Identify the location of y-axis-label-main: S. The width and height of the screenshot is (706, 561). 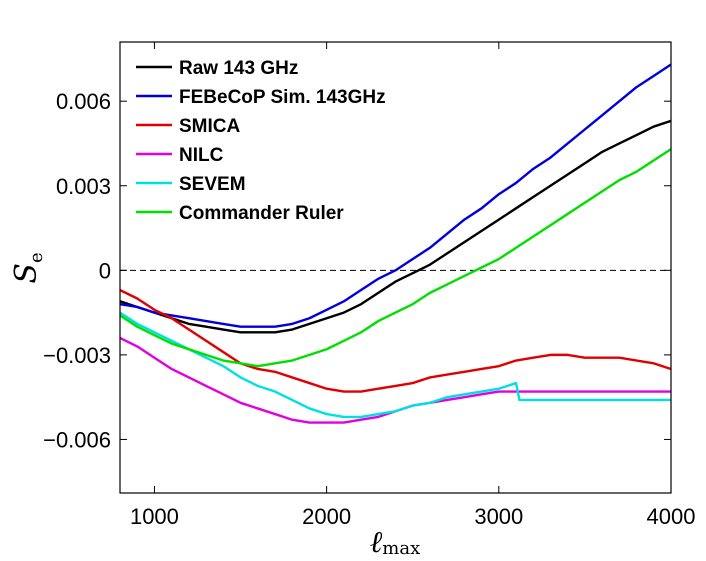
(26, 273).